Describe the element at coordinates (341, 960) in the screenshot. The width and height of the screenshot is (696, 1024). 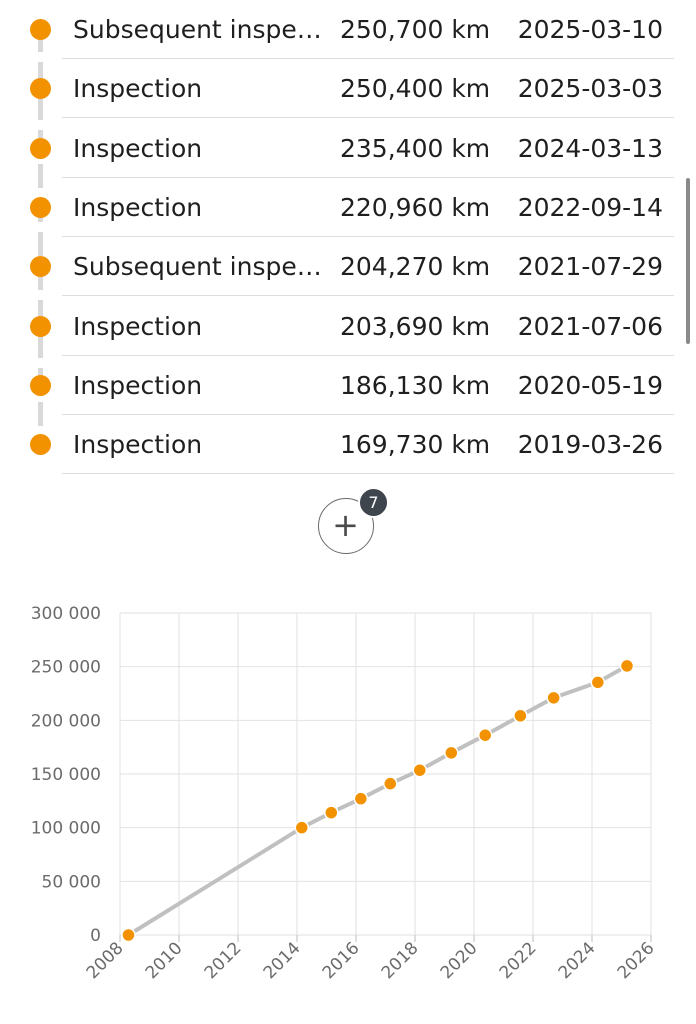
I see `x-tick-label: 2016` at that location.